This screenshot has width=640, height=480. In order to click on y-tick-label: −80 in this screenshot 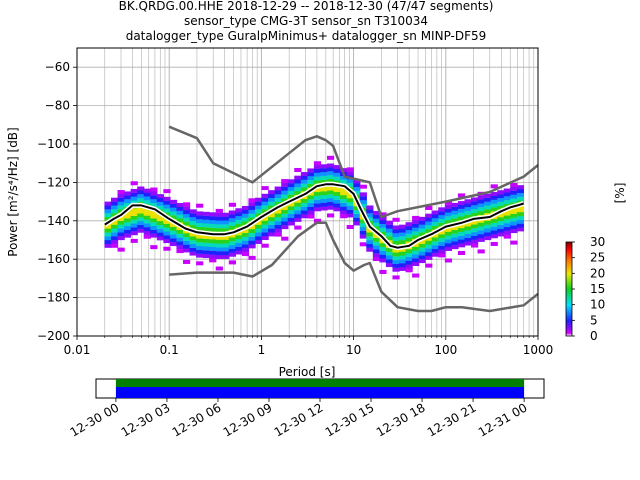, I will do `click(57, 106)`.